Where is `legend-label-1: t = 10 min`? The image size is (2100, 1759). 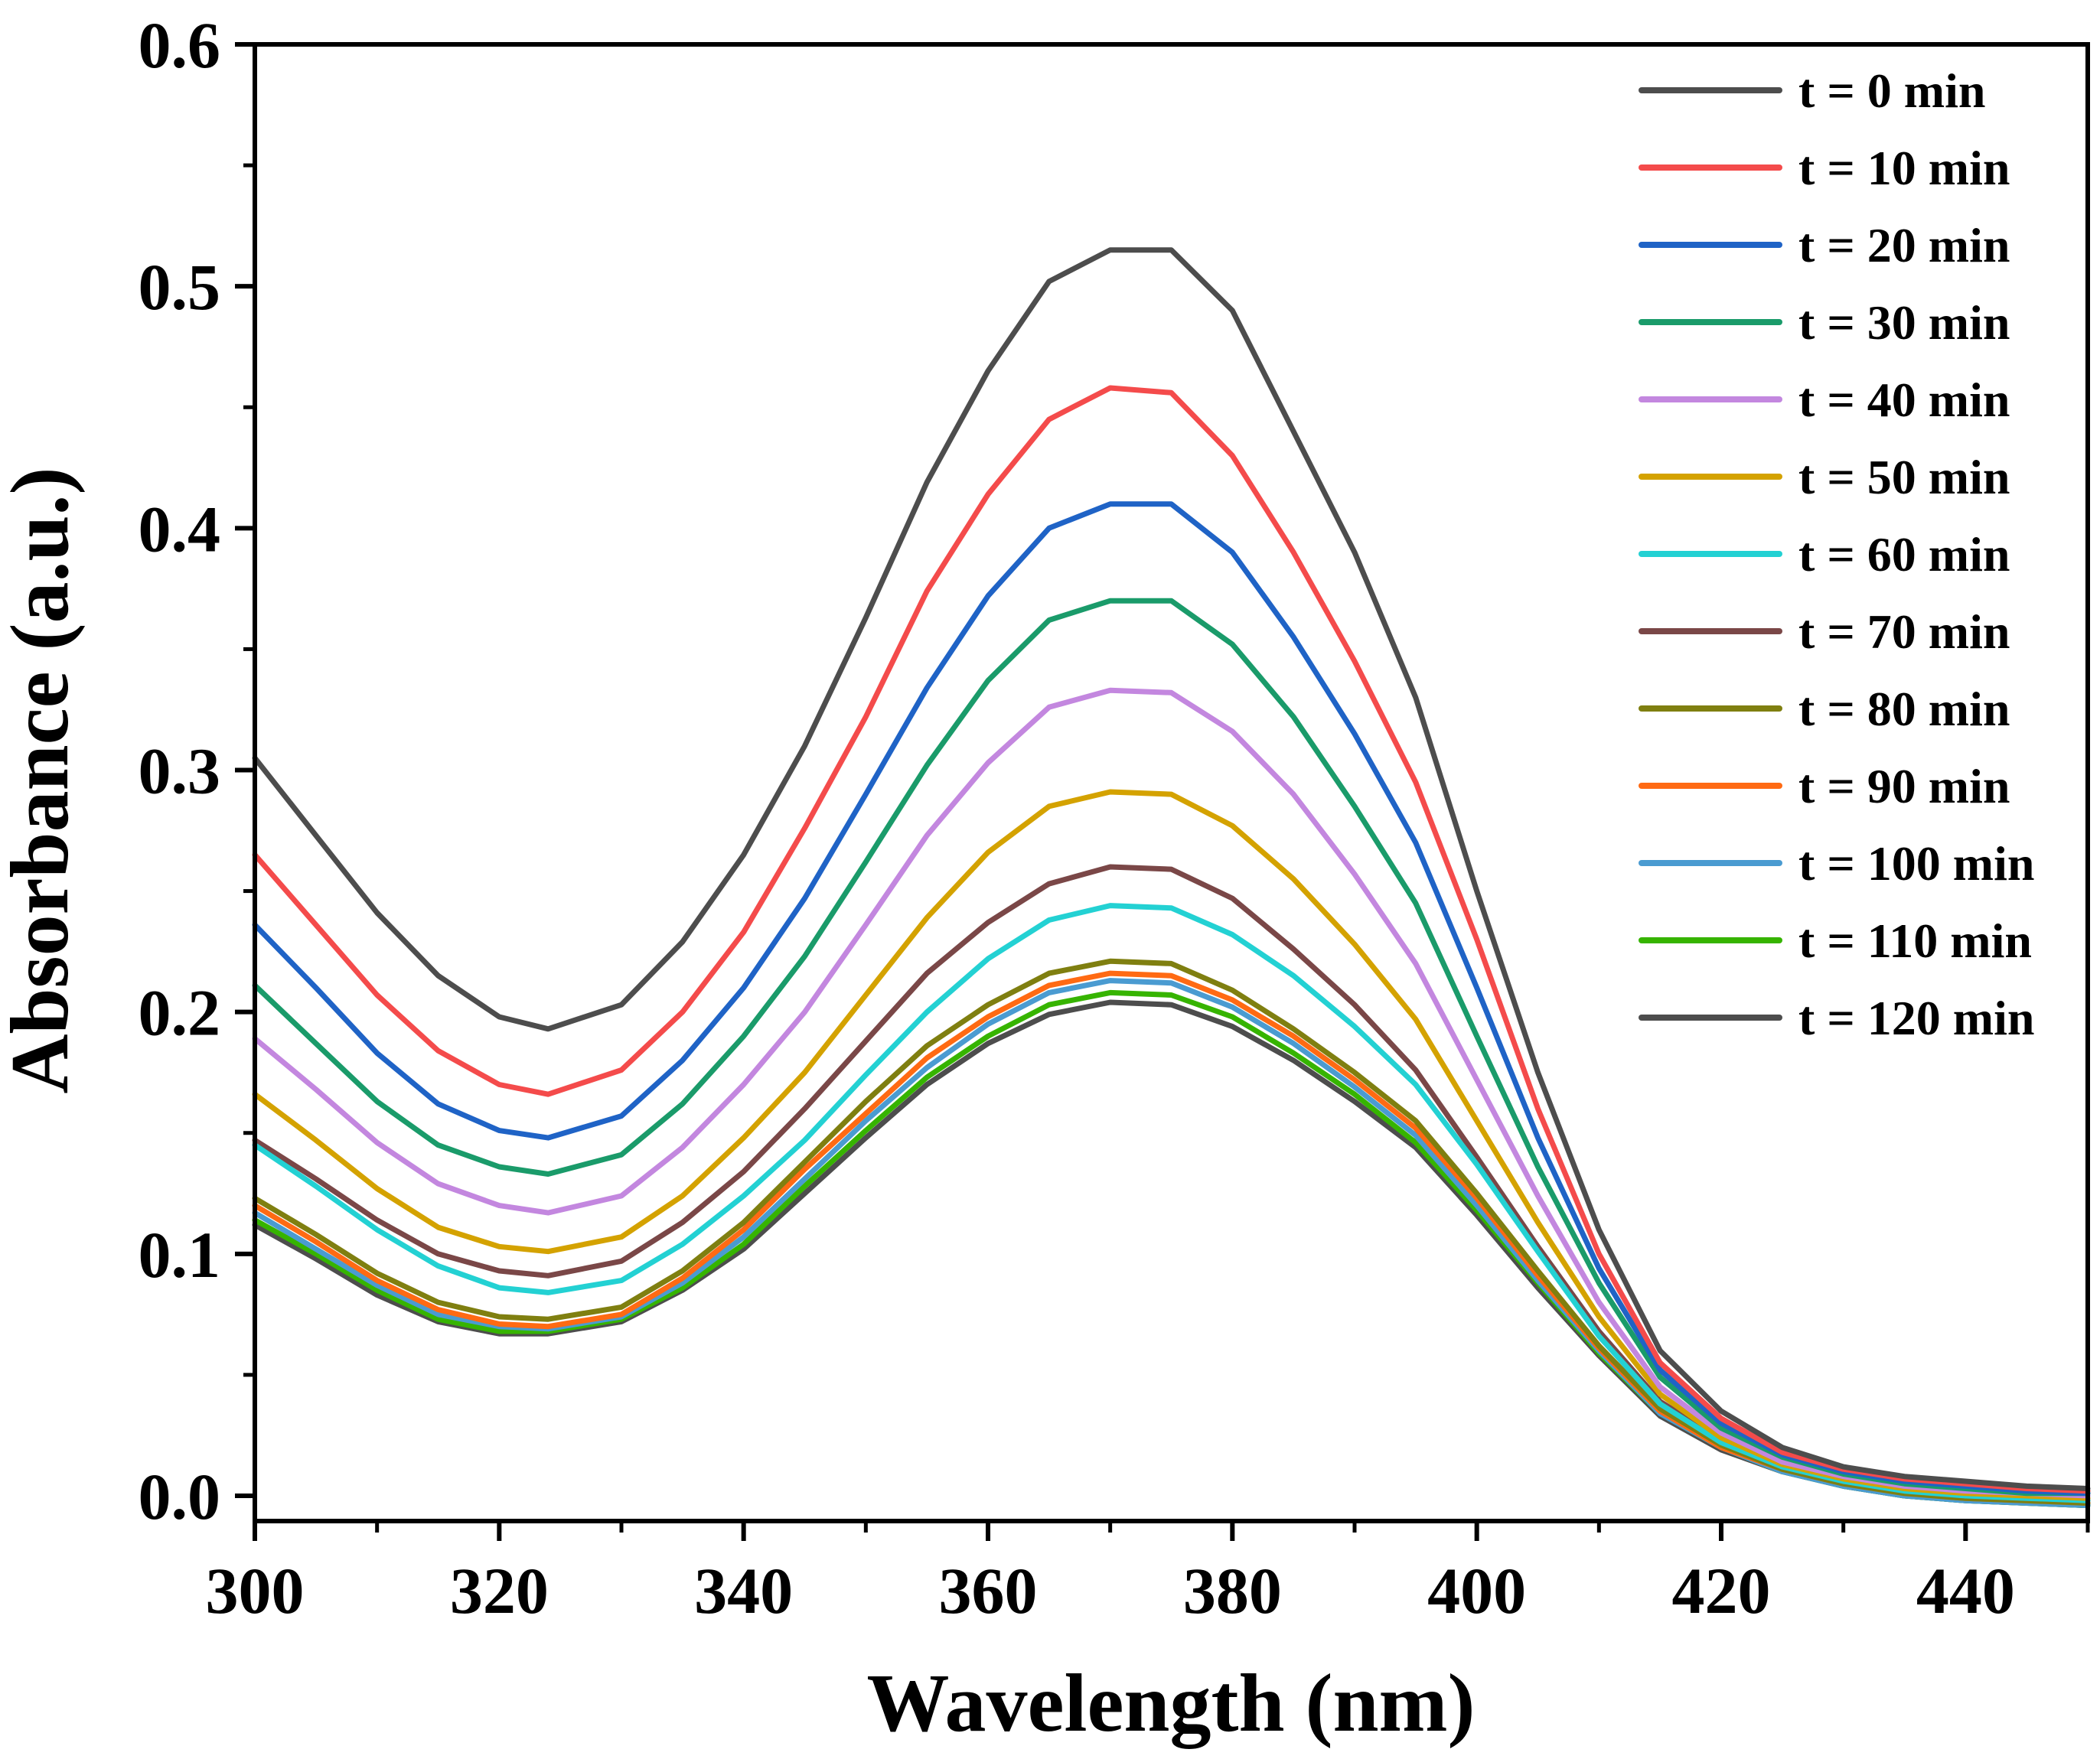
legend-label-1: t = 10 min is located at coordinates (1904, 168).